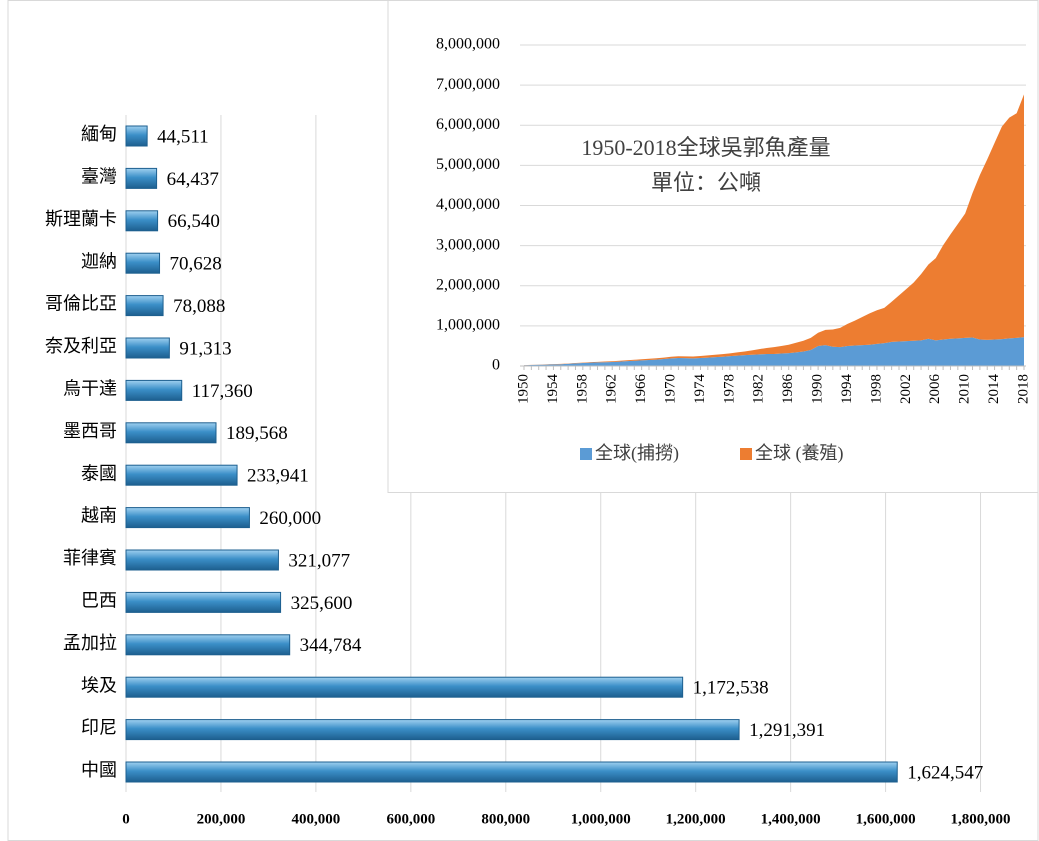 This screenshot has height=841, width=1039. Describe the element at coordinates (637, 453) in the screenshot. I see `legend-label: 全球(捕撈)` at that location.